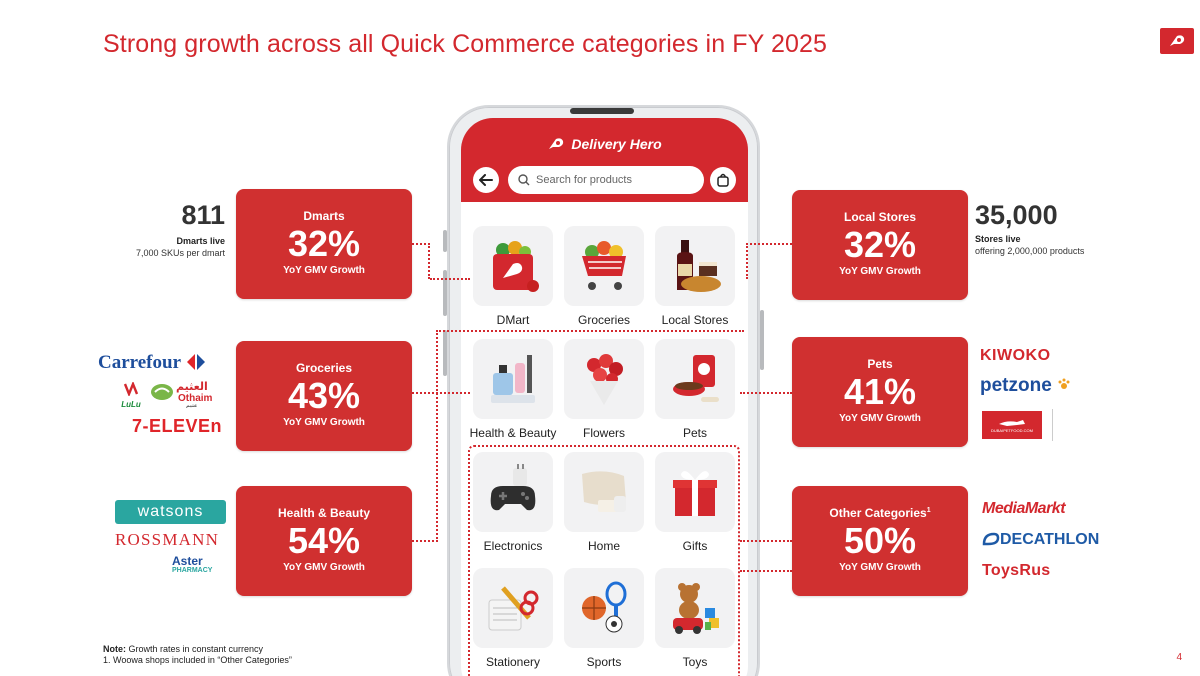  What do you see at coordinates (324, 216) in the screenshot?
I see `kpi-card-title: Dmarts` at bounding box center [324, 216].